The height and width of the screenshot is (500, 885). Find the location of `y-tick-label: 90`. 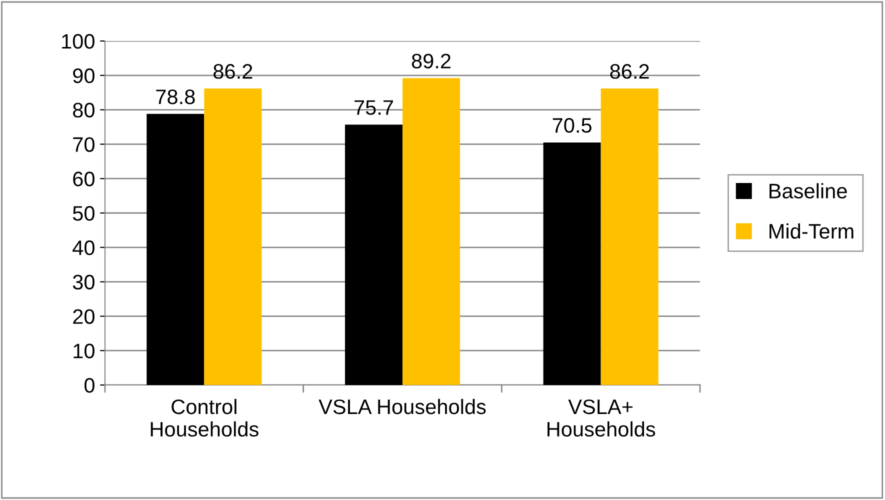

y-tick-label: 90 is located at coordinates (83, 76).